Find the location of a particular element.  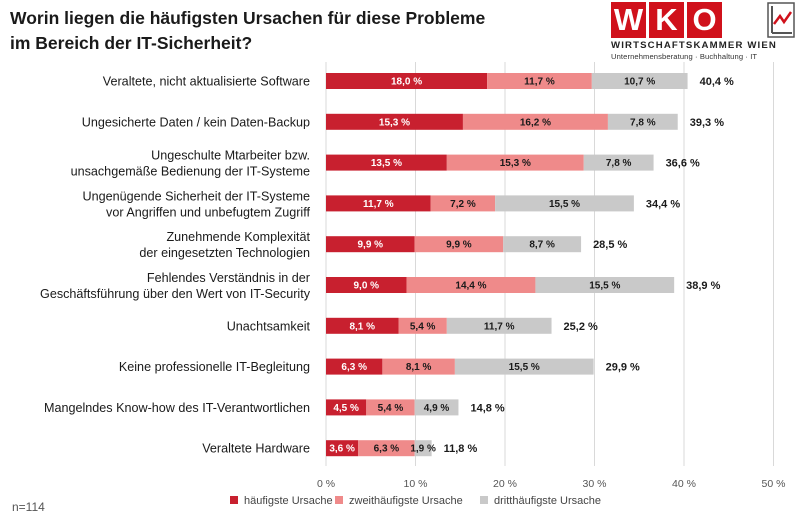

total-label: 29,9 % is located at coordinates (623, 368).